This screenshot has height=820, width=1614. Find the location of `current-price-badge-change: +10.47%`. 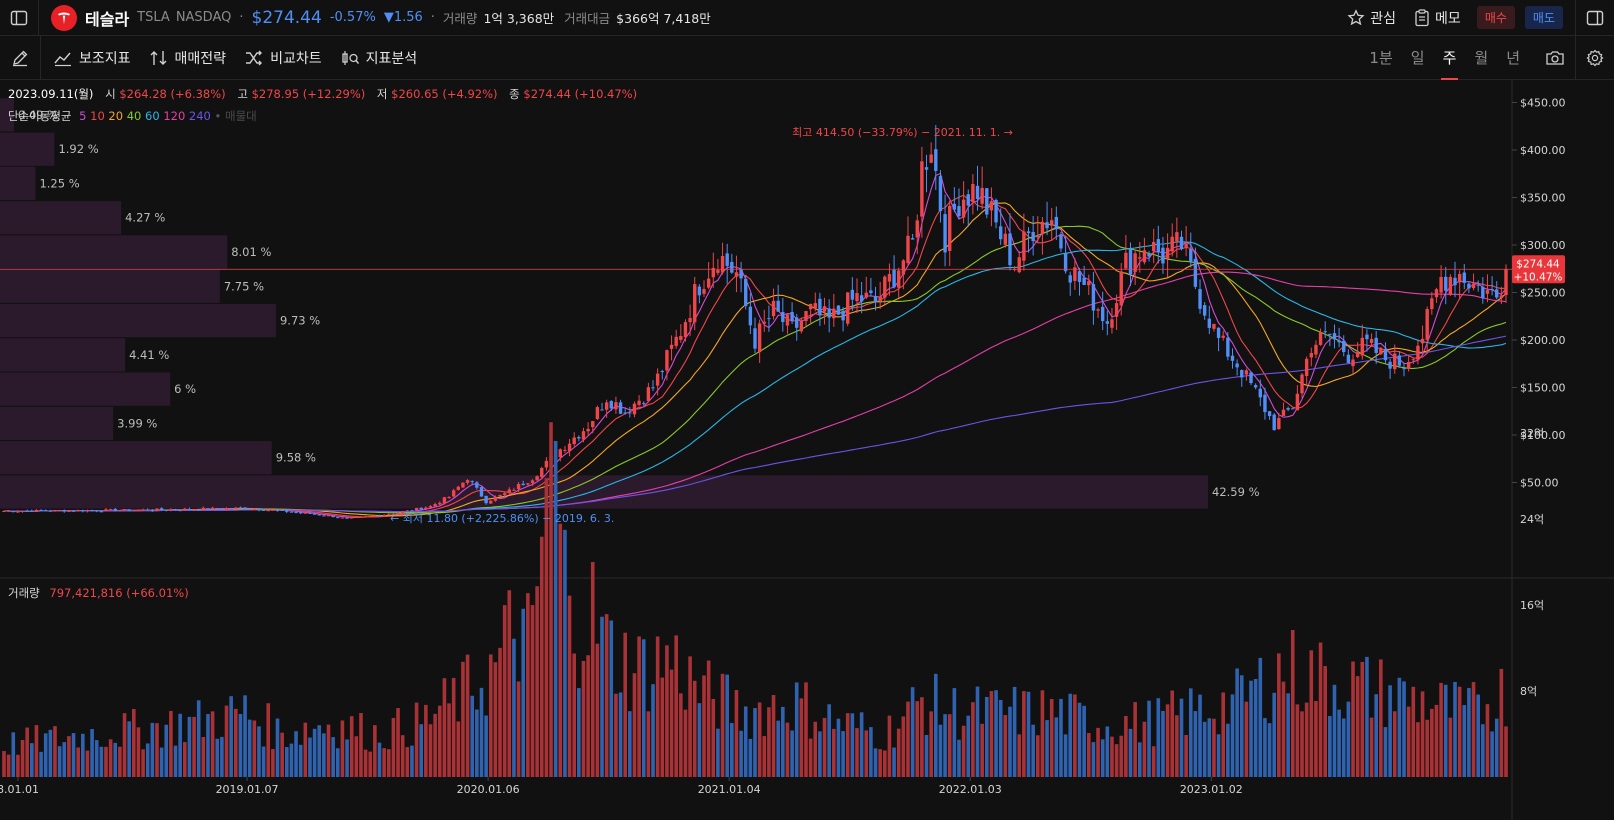

current-price-badge-change: +10.47% is located at coordinates (1538, 277).